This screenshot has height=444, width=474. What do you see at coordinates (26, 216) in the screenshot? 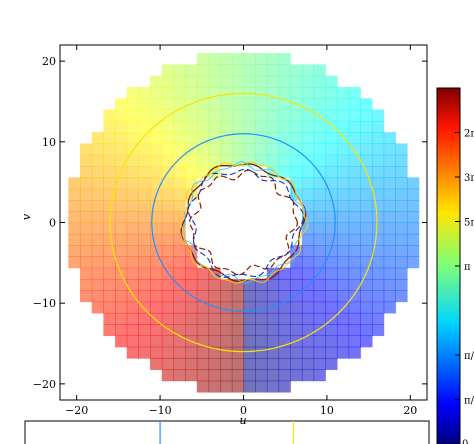
I see `y-axis-label: v` at bounding box center [26, 216].